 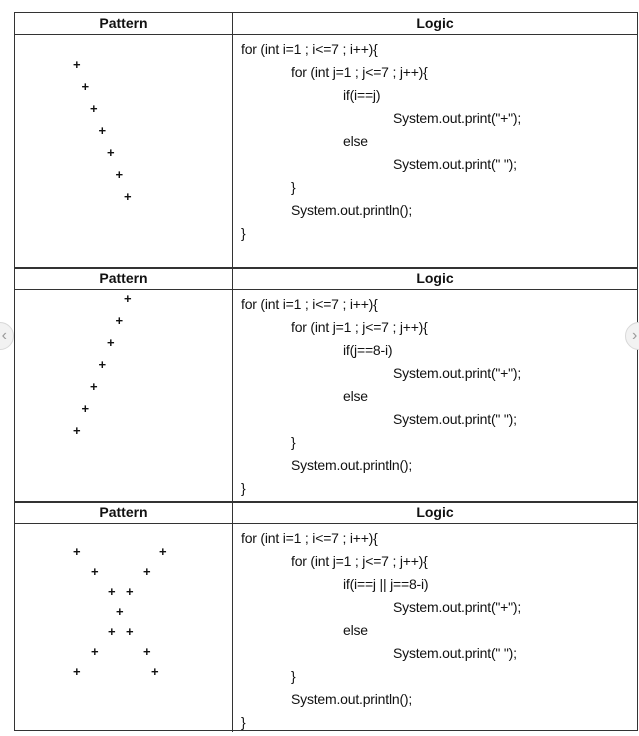 I want to click on carousel-prev-button: ‹, so click(x=7, y=336).